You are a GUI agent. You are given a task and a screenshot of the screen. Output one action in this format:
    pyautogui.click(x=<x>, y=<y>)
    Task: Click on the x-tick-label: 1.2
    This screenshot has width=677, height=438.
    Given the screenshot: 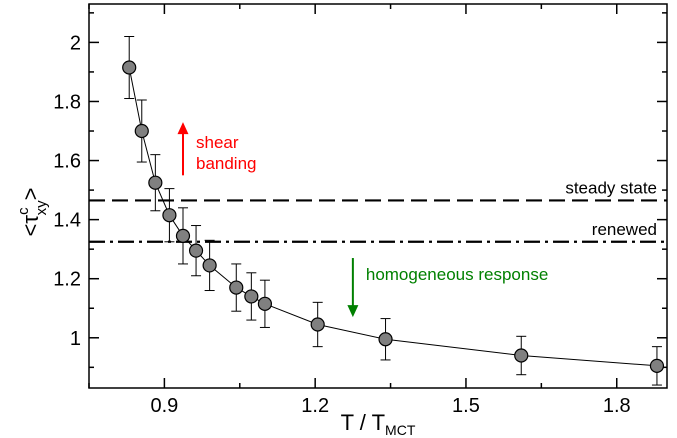 What is the action you would take?
    pyautogui.click(x=315, y=406)
    